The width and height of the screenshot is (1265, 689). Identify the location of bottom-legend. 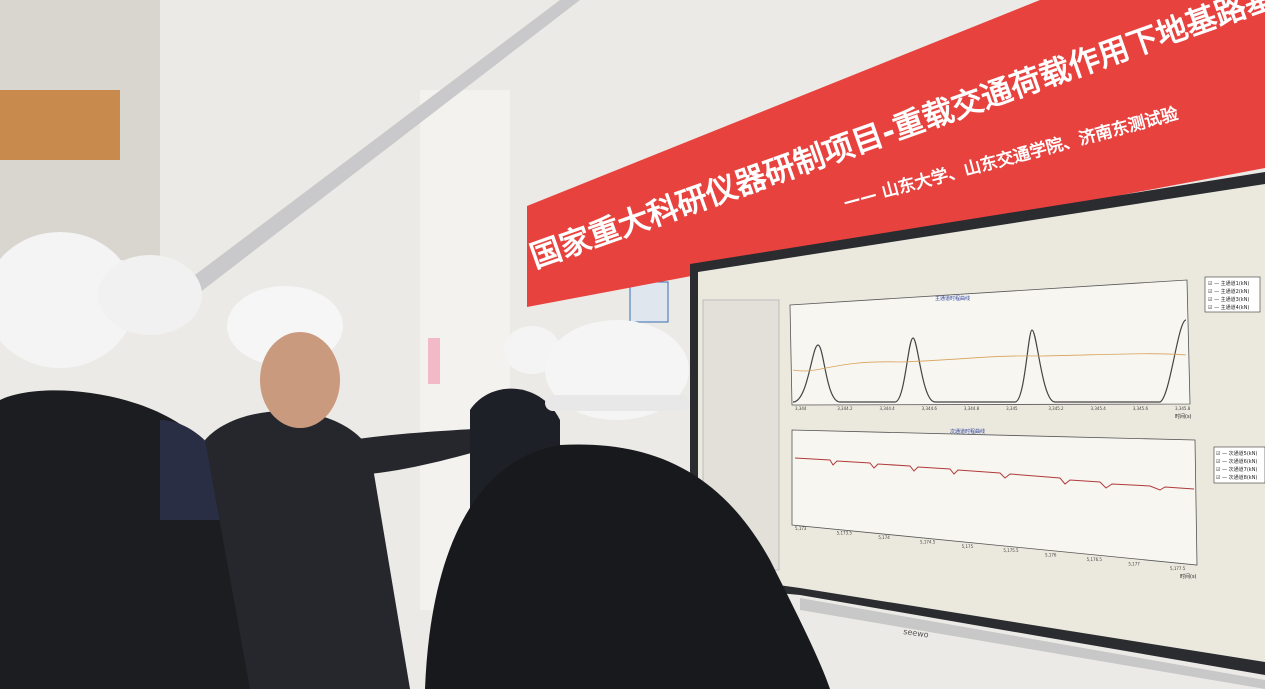
(1239, 465).